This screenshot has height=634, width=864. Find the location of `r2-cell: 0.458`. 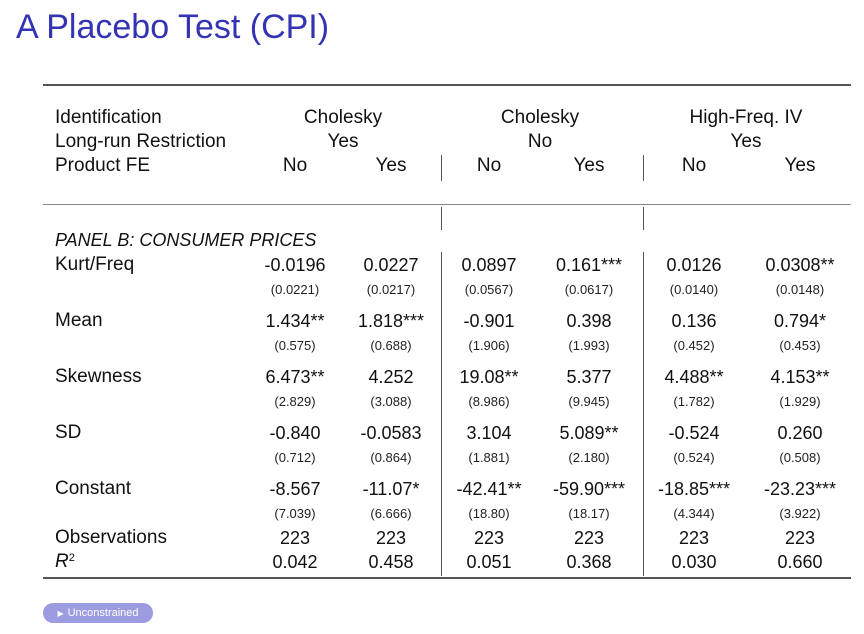

r2-cell: 0.458 is located at coordinates (391, 562).